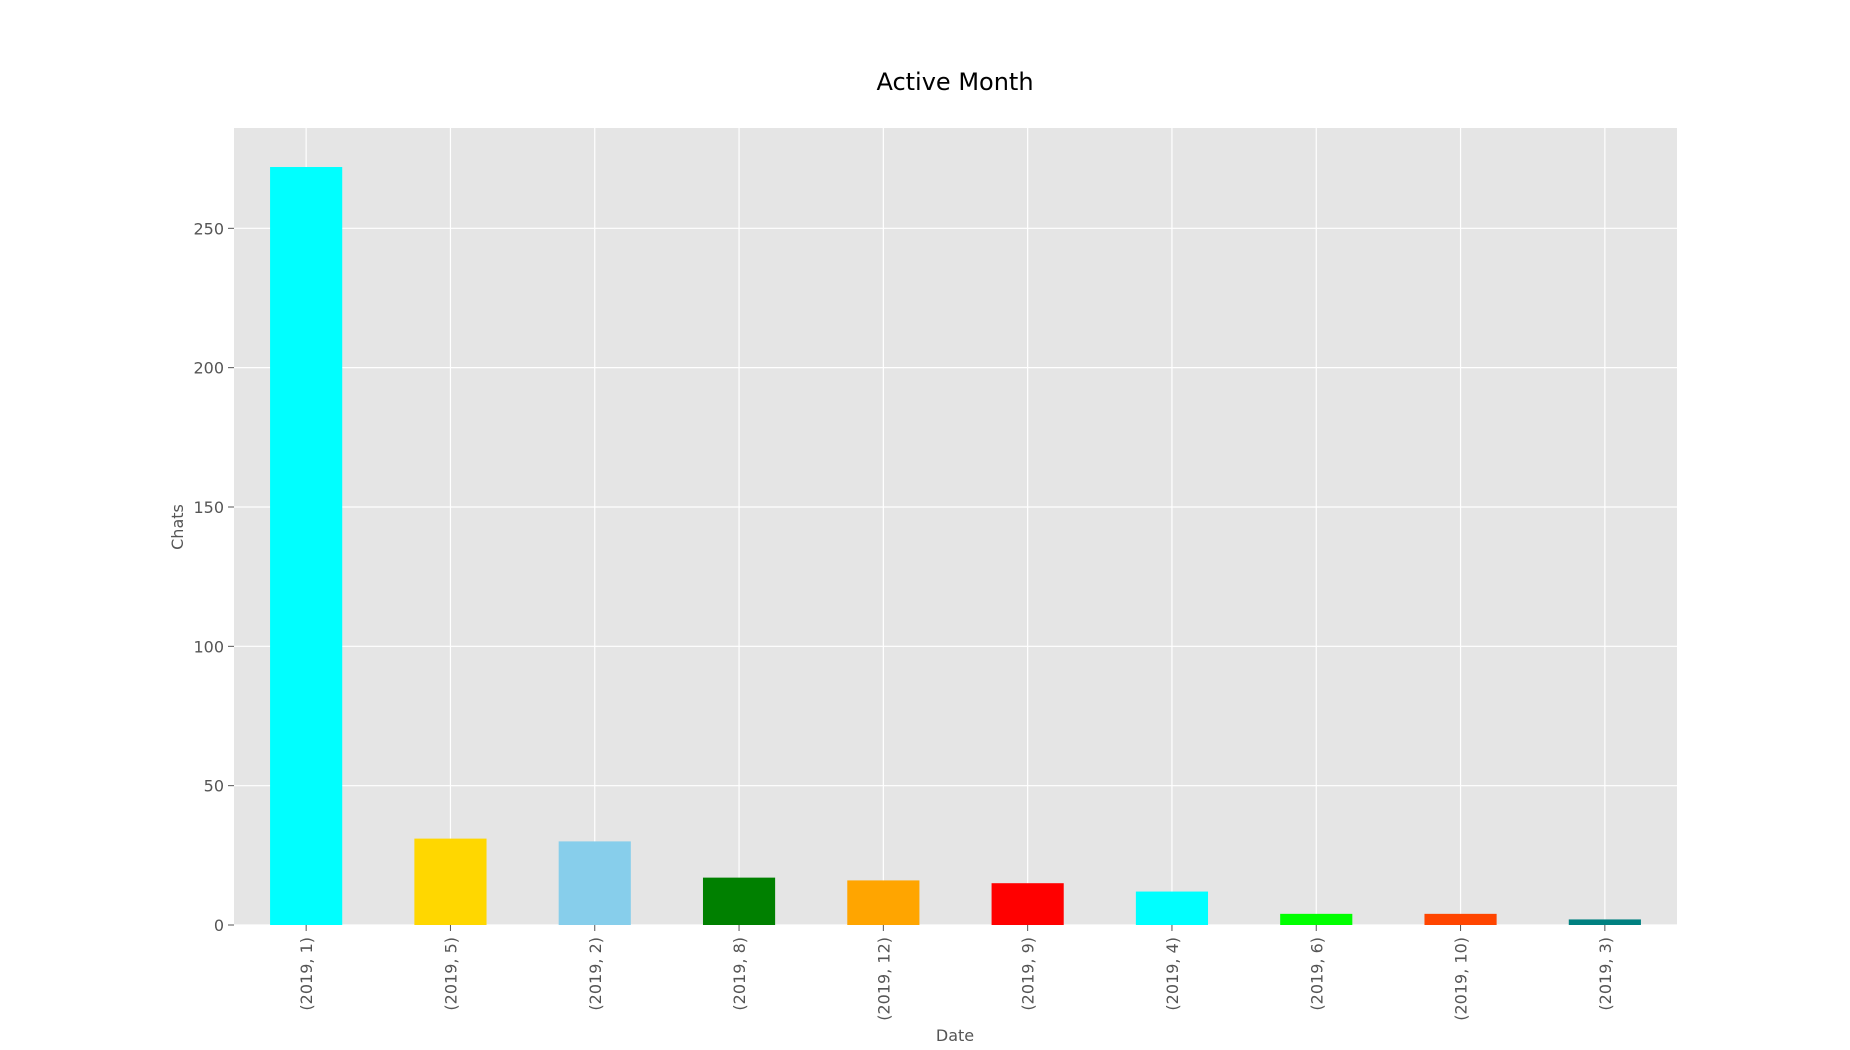 The image size is (1850, 1050). What do you see at coordinates (214, 786) in the screenshot?
I see `y-tick-label: 50` at bounding box center [214, 786].